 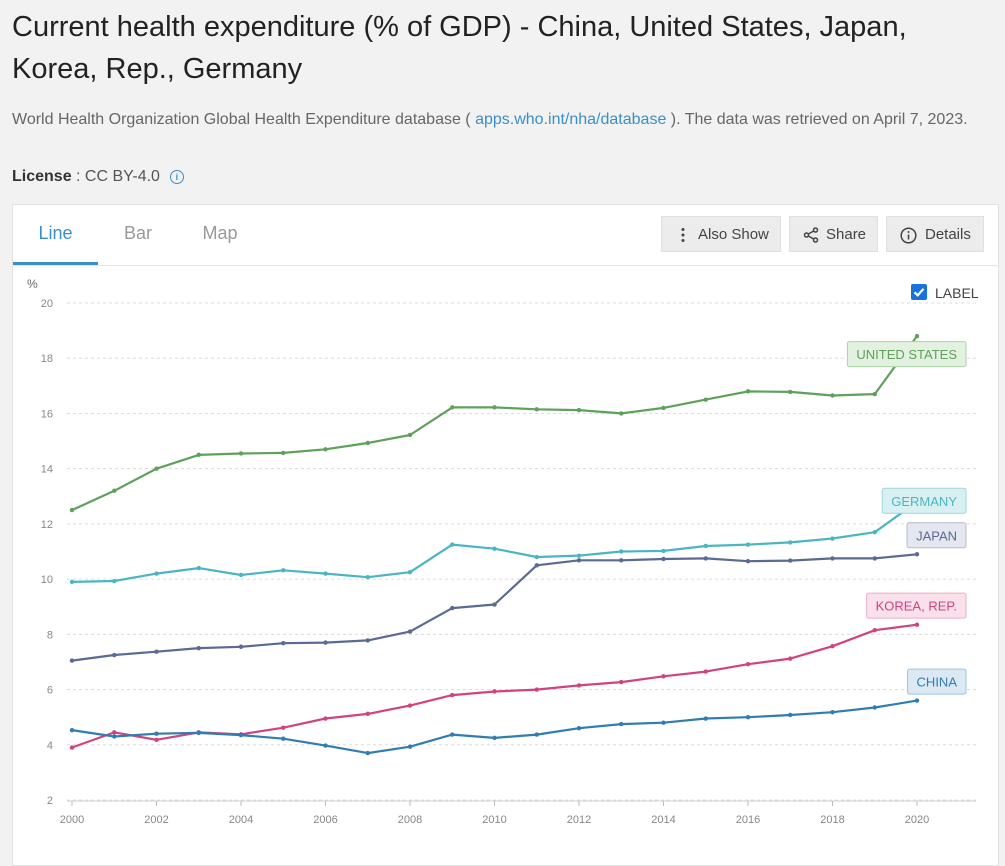 What do you see at coordinates (176, 177) in the screenshot?
I see `info-icon: i` at bounding box center [176, 177].